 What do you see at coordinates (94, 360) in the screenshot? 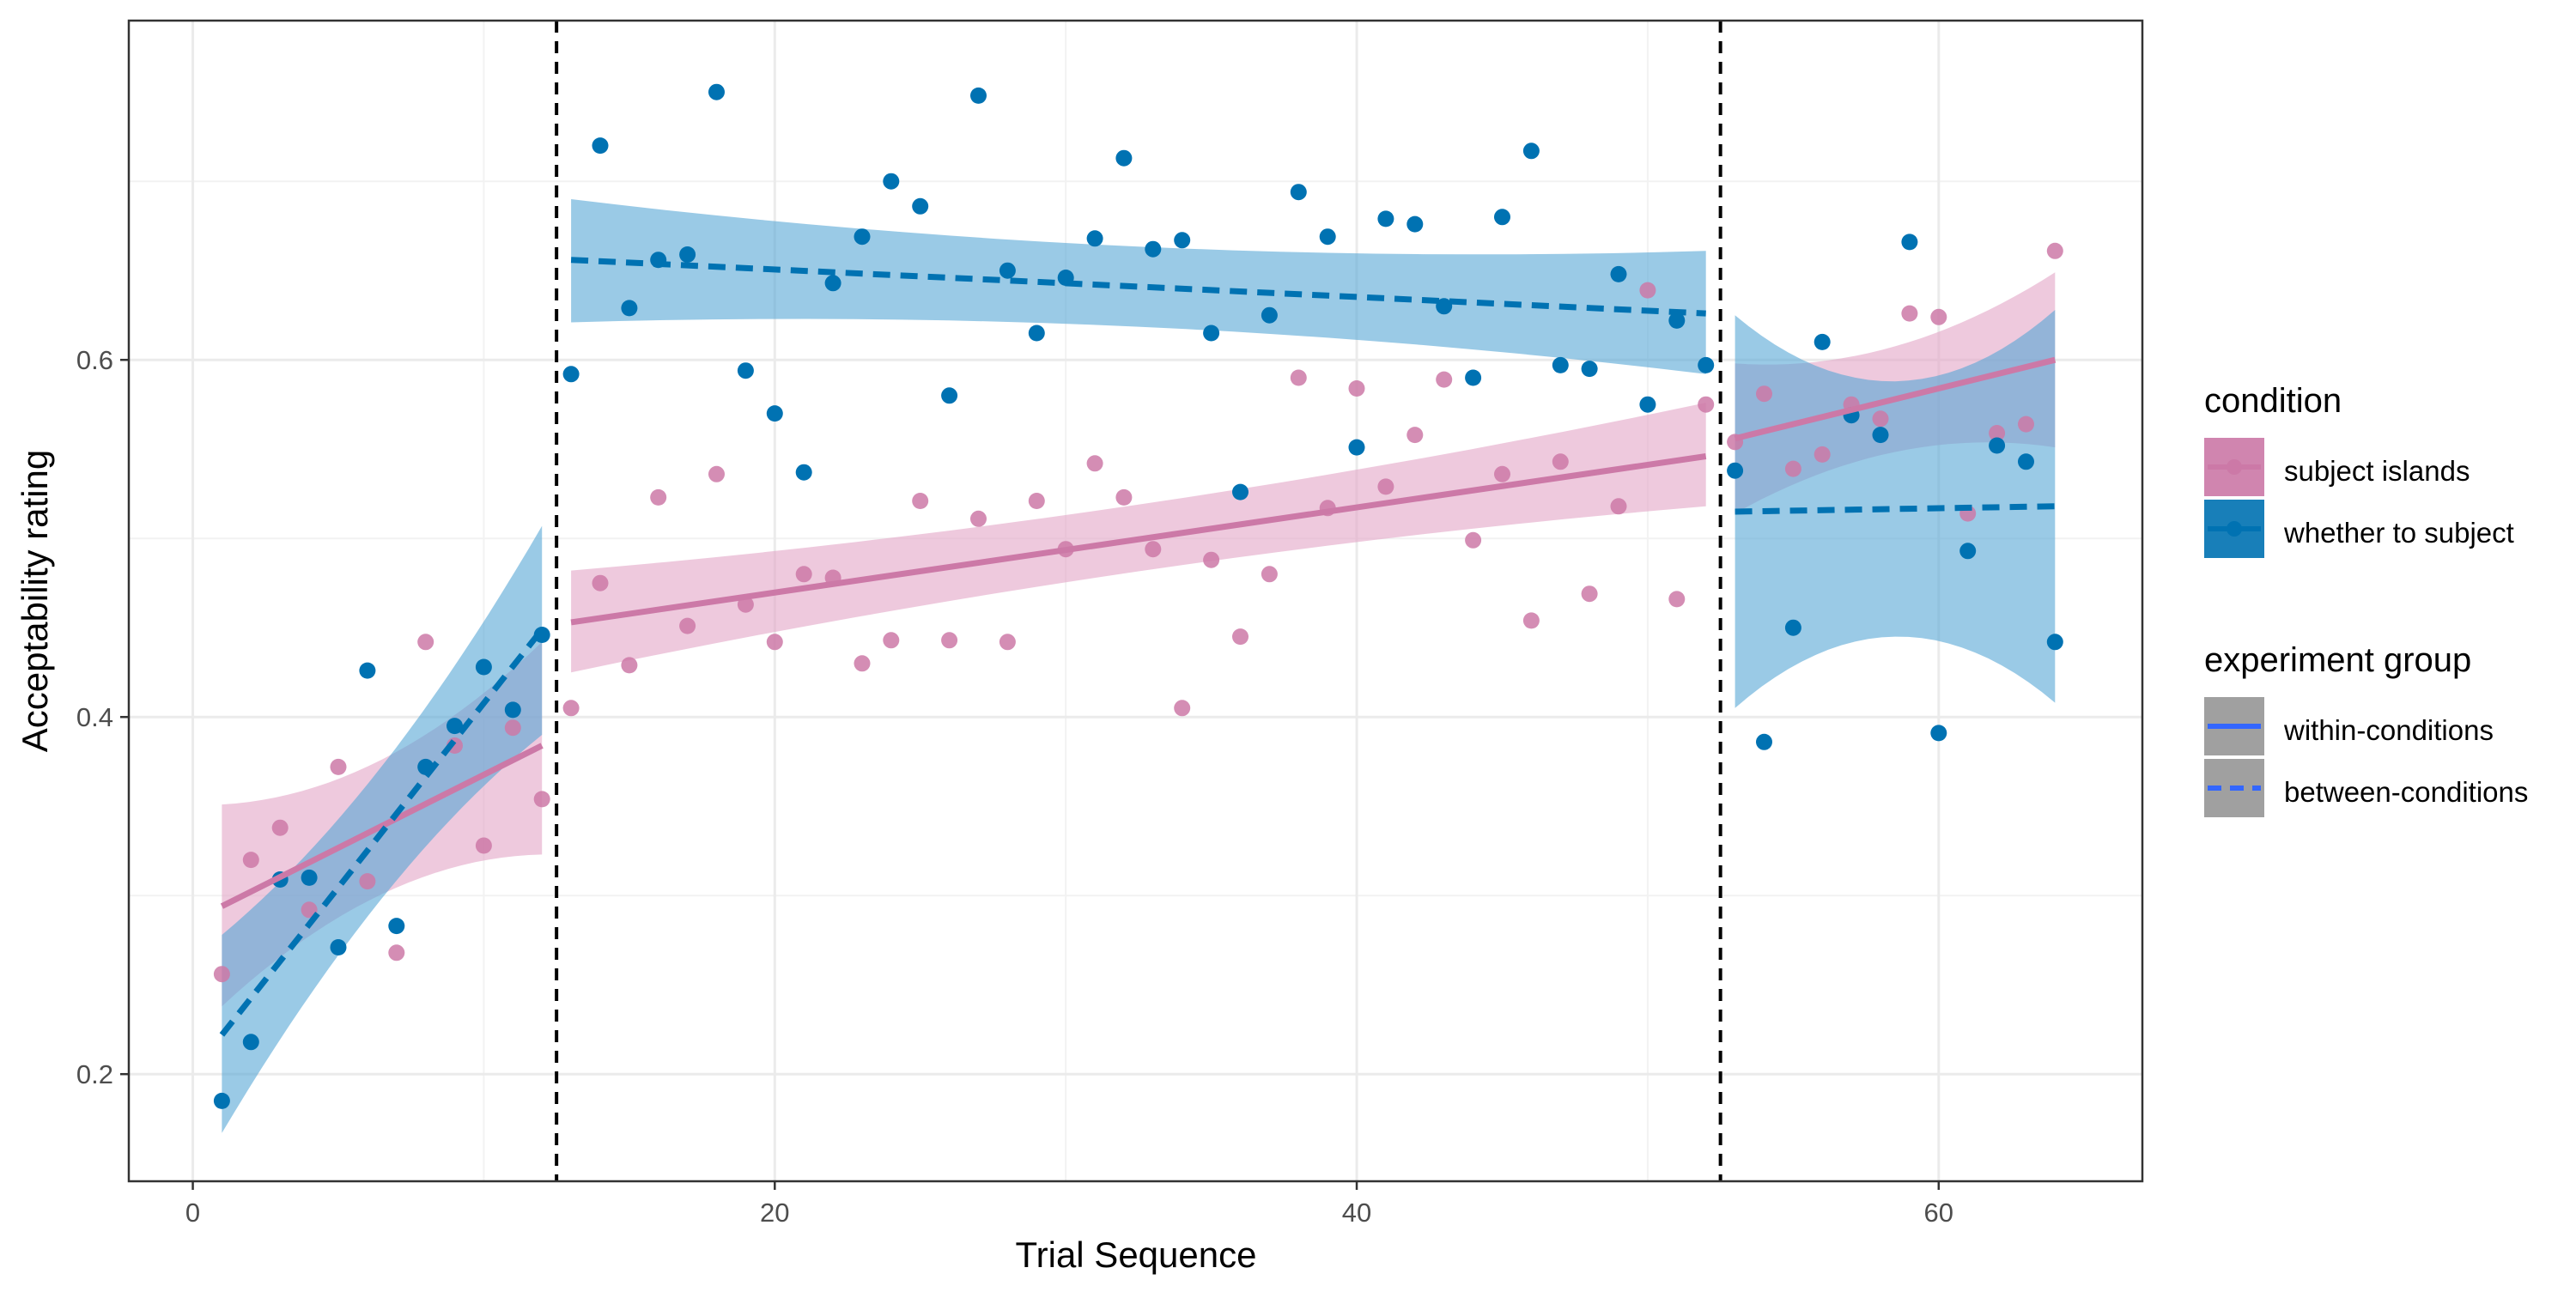
I see `y-tick-label: 0.6` at bounding box center [94, 360].